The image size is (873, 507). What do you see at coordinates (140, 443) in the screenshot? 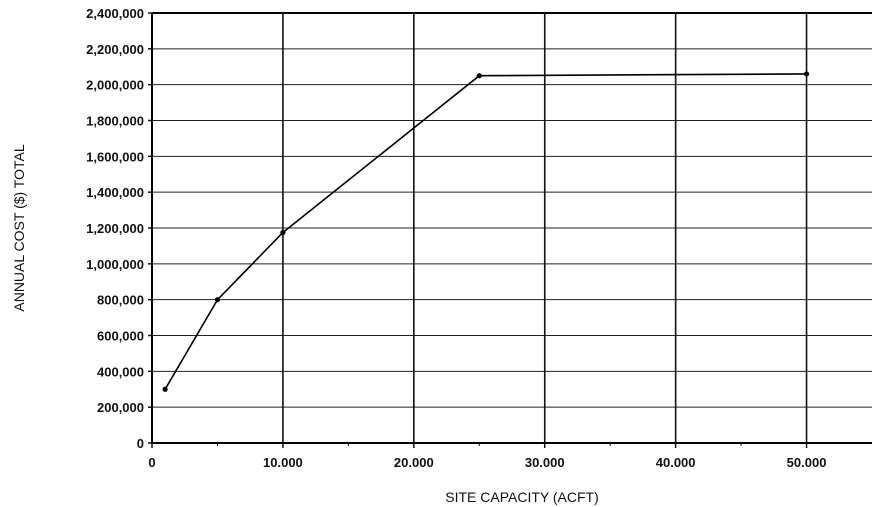
I see `y-tick-label: 0` at bounding box center [140, 443].